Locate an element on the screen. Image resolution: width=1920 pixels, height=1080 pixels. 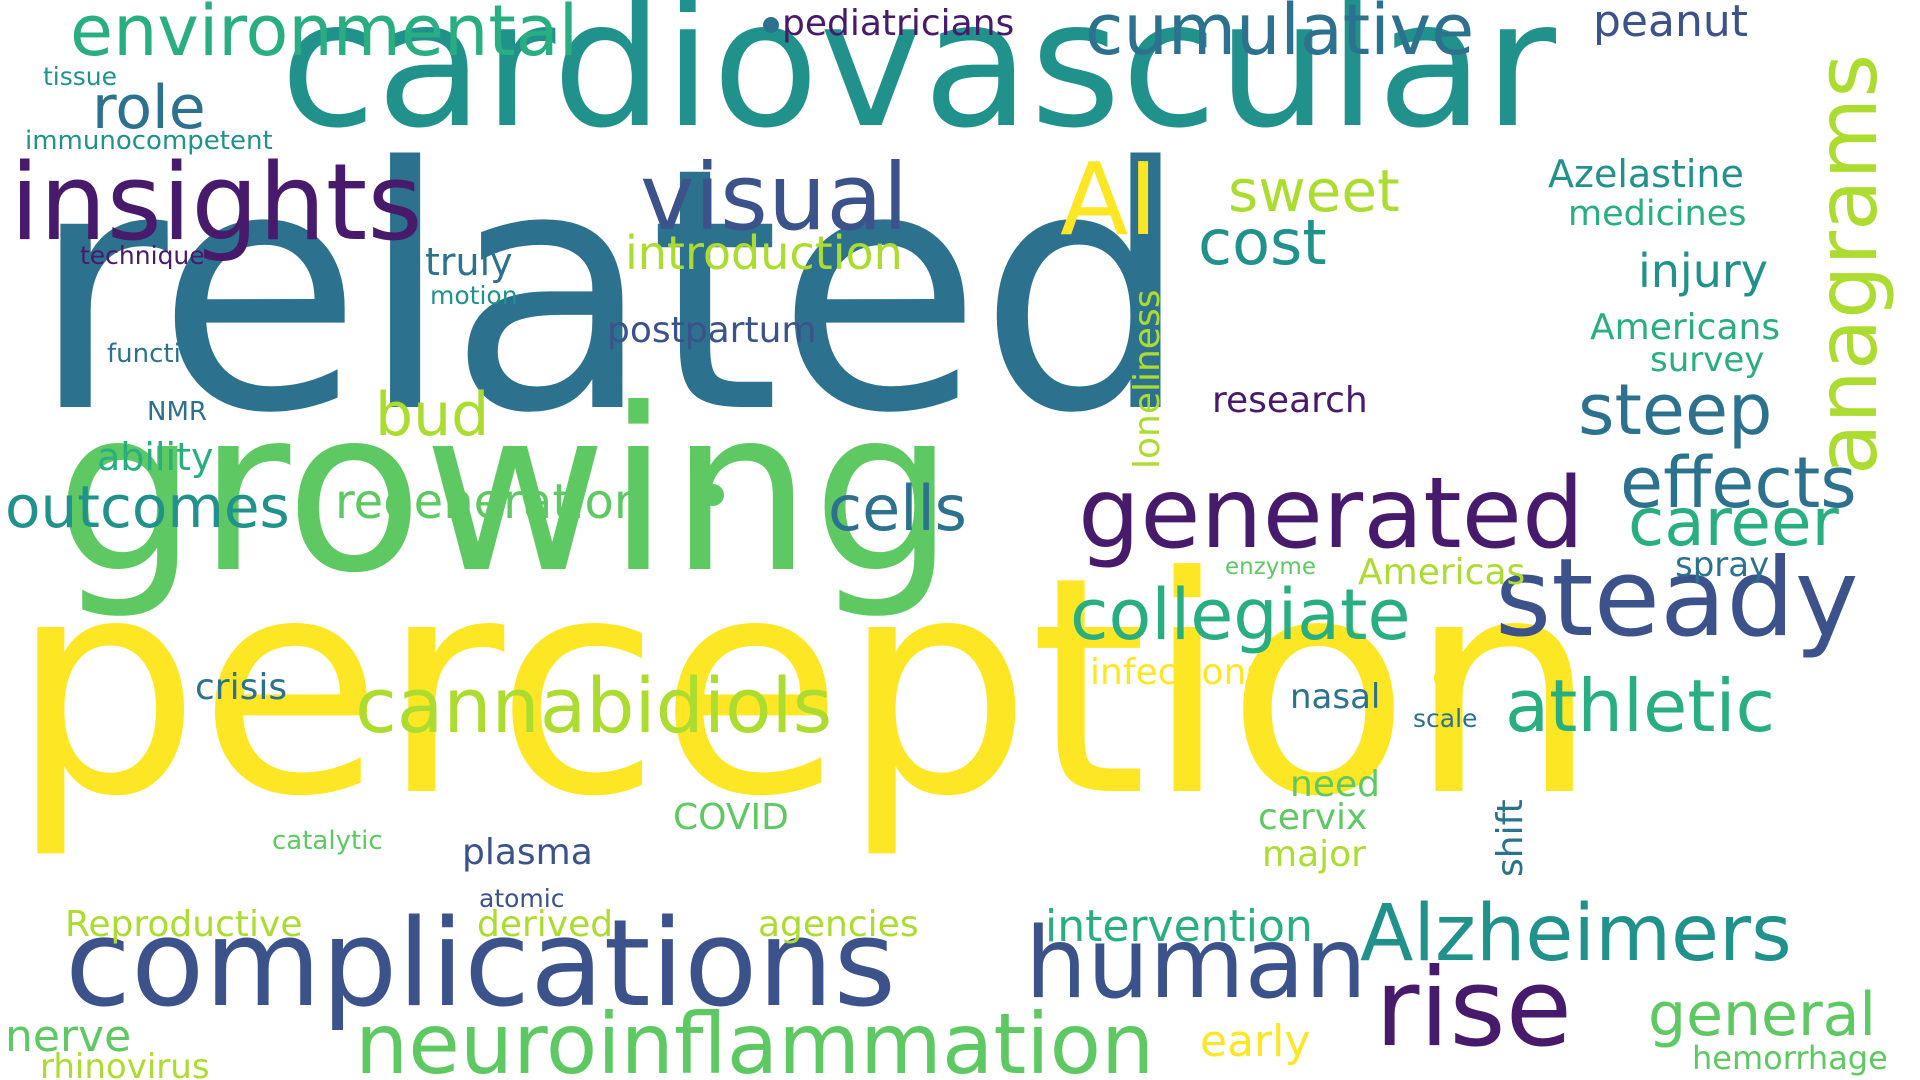
word-survey: survey is located at coordinates (1707, 360).